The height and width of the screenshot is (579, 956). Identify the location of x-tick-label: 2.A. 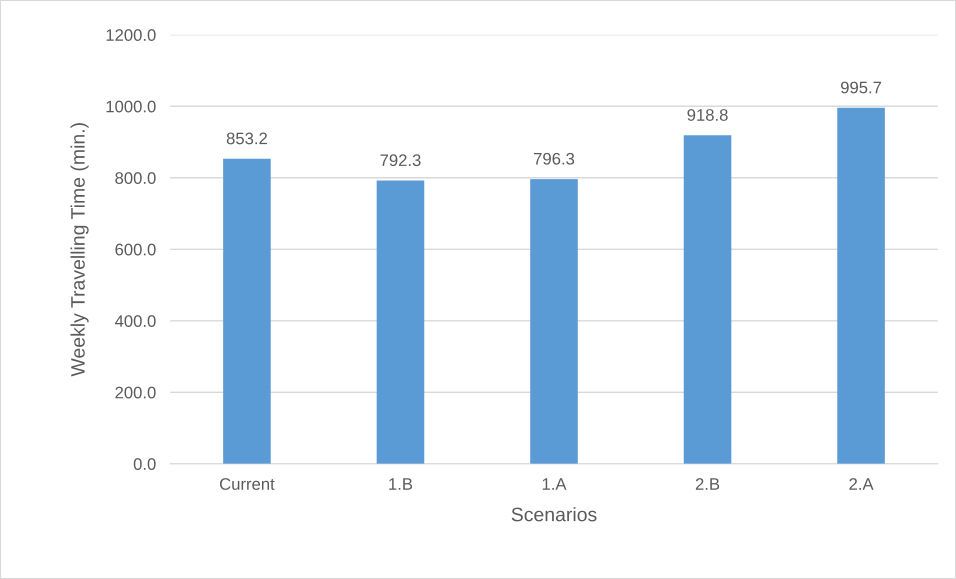
(861, 484).